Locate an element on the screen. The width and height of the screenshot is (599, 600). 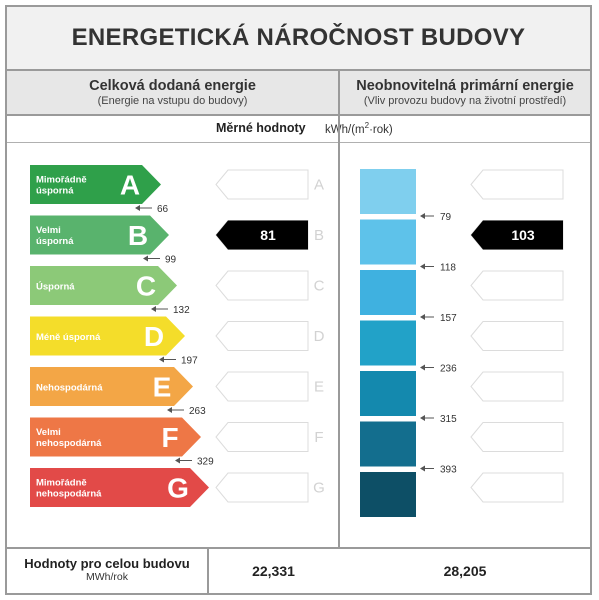
column-divider is located at coordinates (339, 309).